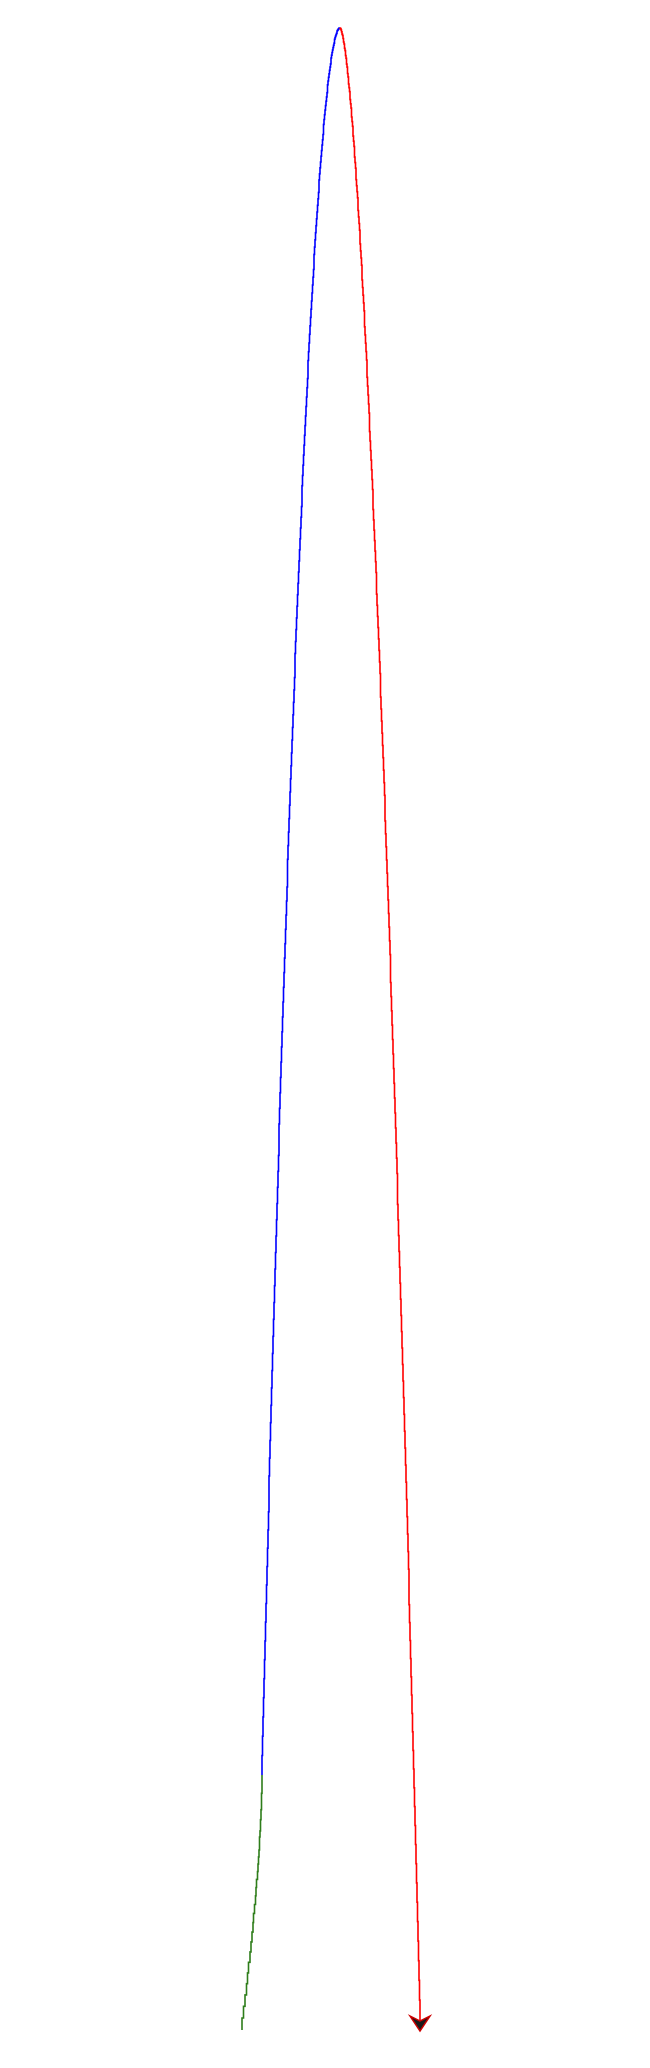 The width and height of the screenshot is (650, 2068). I want to click on trajectory-ascent-segment, so click(301, 901).